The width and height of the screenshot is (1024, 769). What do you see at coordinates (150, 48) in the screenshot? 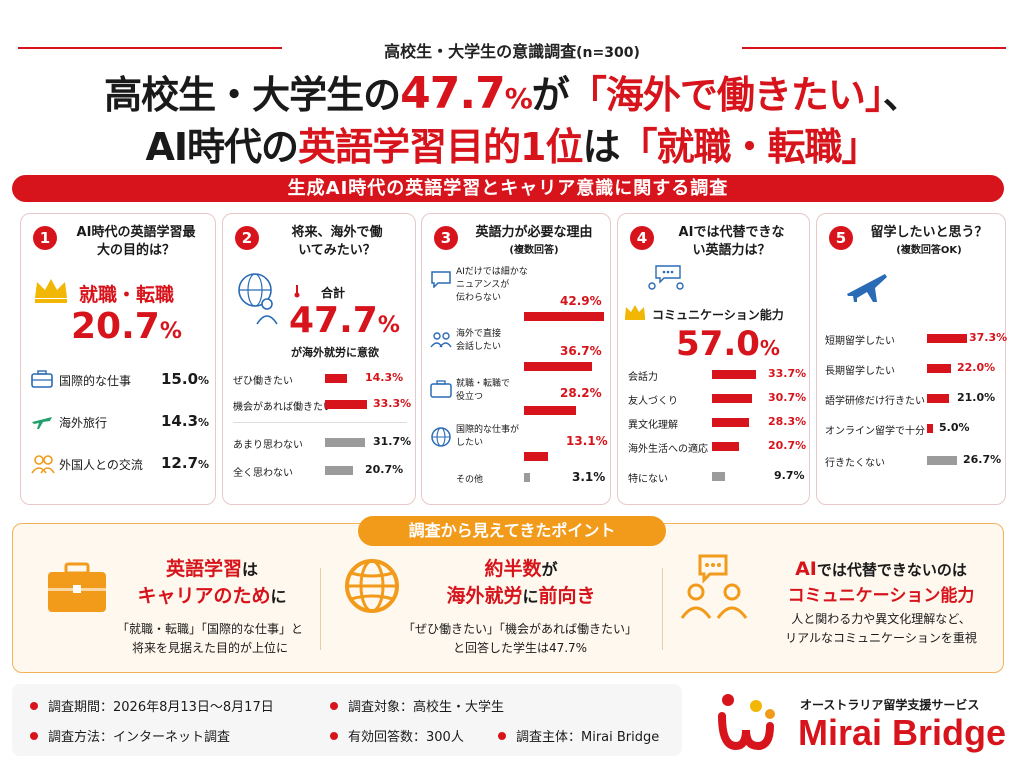
I see `header-rule-left` at bounding box center [150, 48].